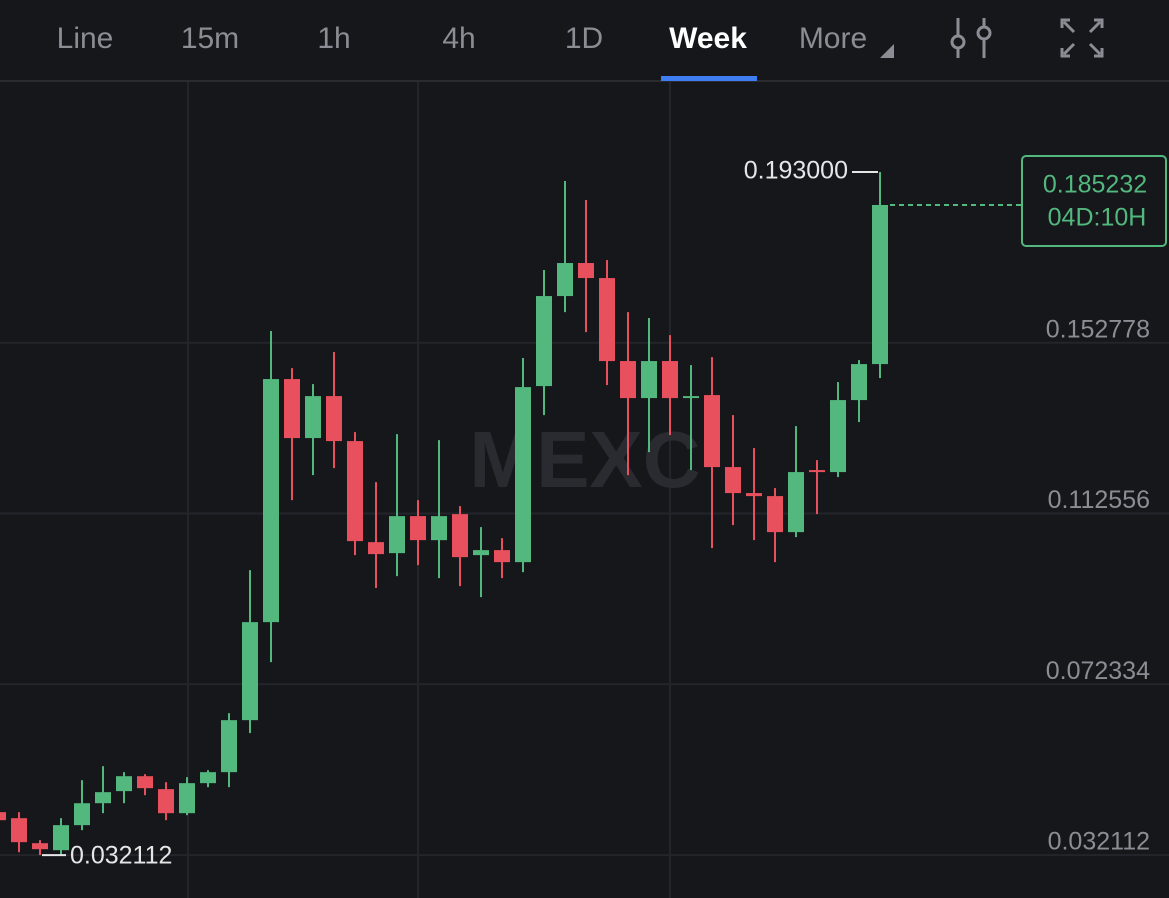 The height and width of the screenshot is (898, 1169). Describe the element at coordinates (85, 38) in the screenshot. I see `tab: Line` at that location.